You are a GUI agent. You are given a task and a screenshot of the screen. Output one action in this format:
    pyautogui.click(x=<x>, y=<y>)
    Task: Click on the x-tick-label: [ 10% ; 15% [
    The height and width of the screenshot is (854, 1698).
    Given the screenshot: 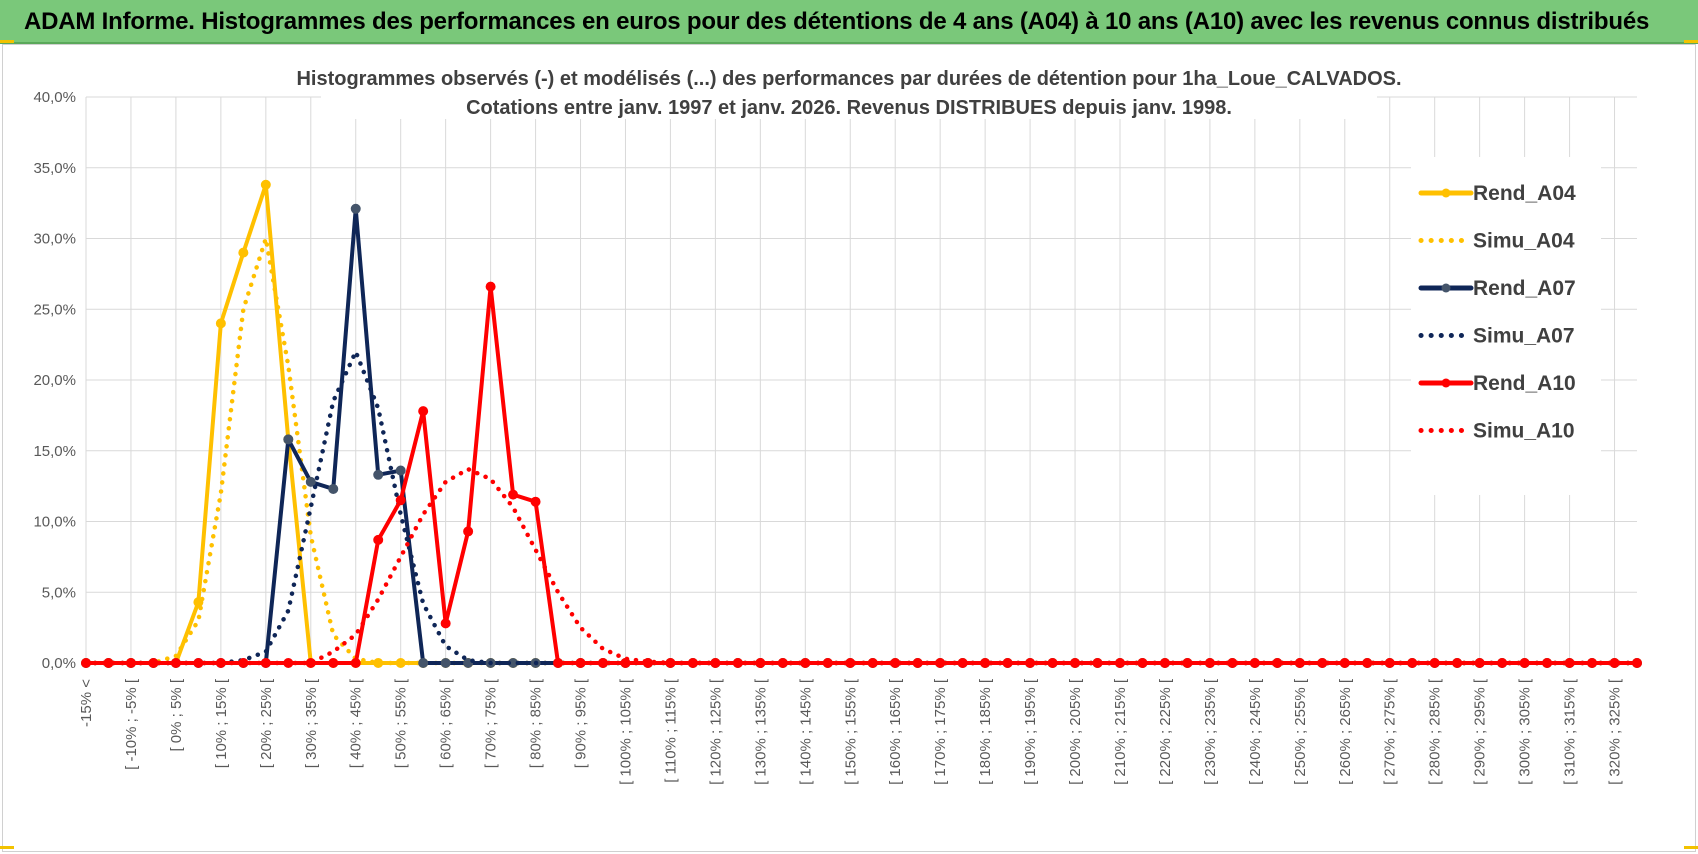 What is the action you would take?
    pyautogui.click(x=221, y=723)
    